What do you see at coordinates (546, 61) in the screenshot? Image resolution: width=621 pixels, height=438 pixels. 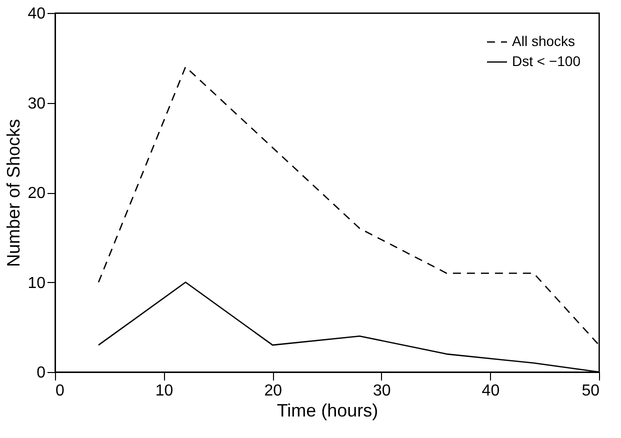 I see `legend-label: Dst < −100` at bounding box center [546, 61].